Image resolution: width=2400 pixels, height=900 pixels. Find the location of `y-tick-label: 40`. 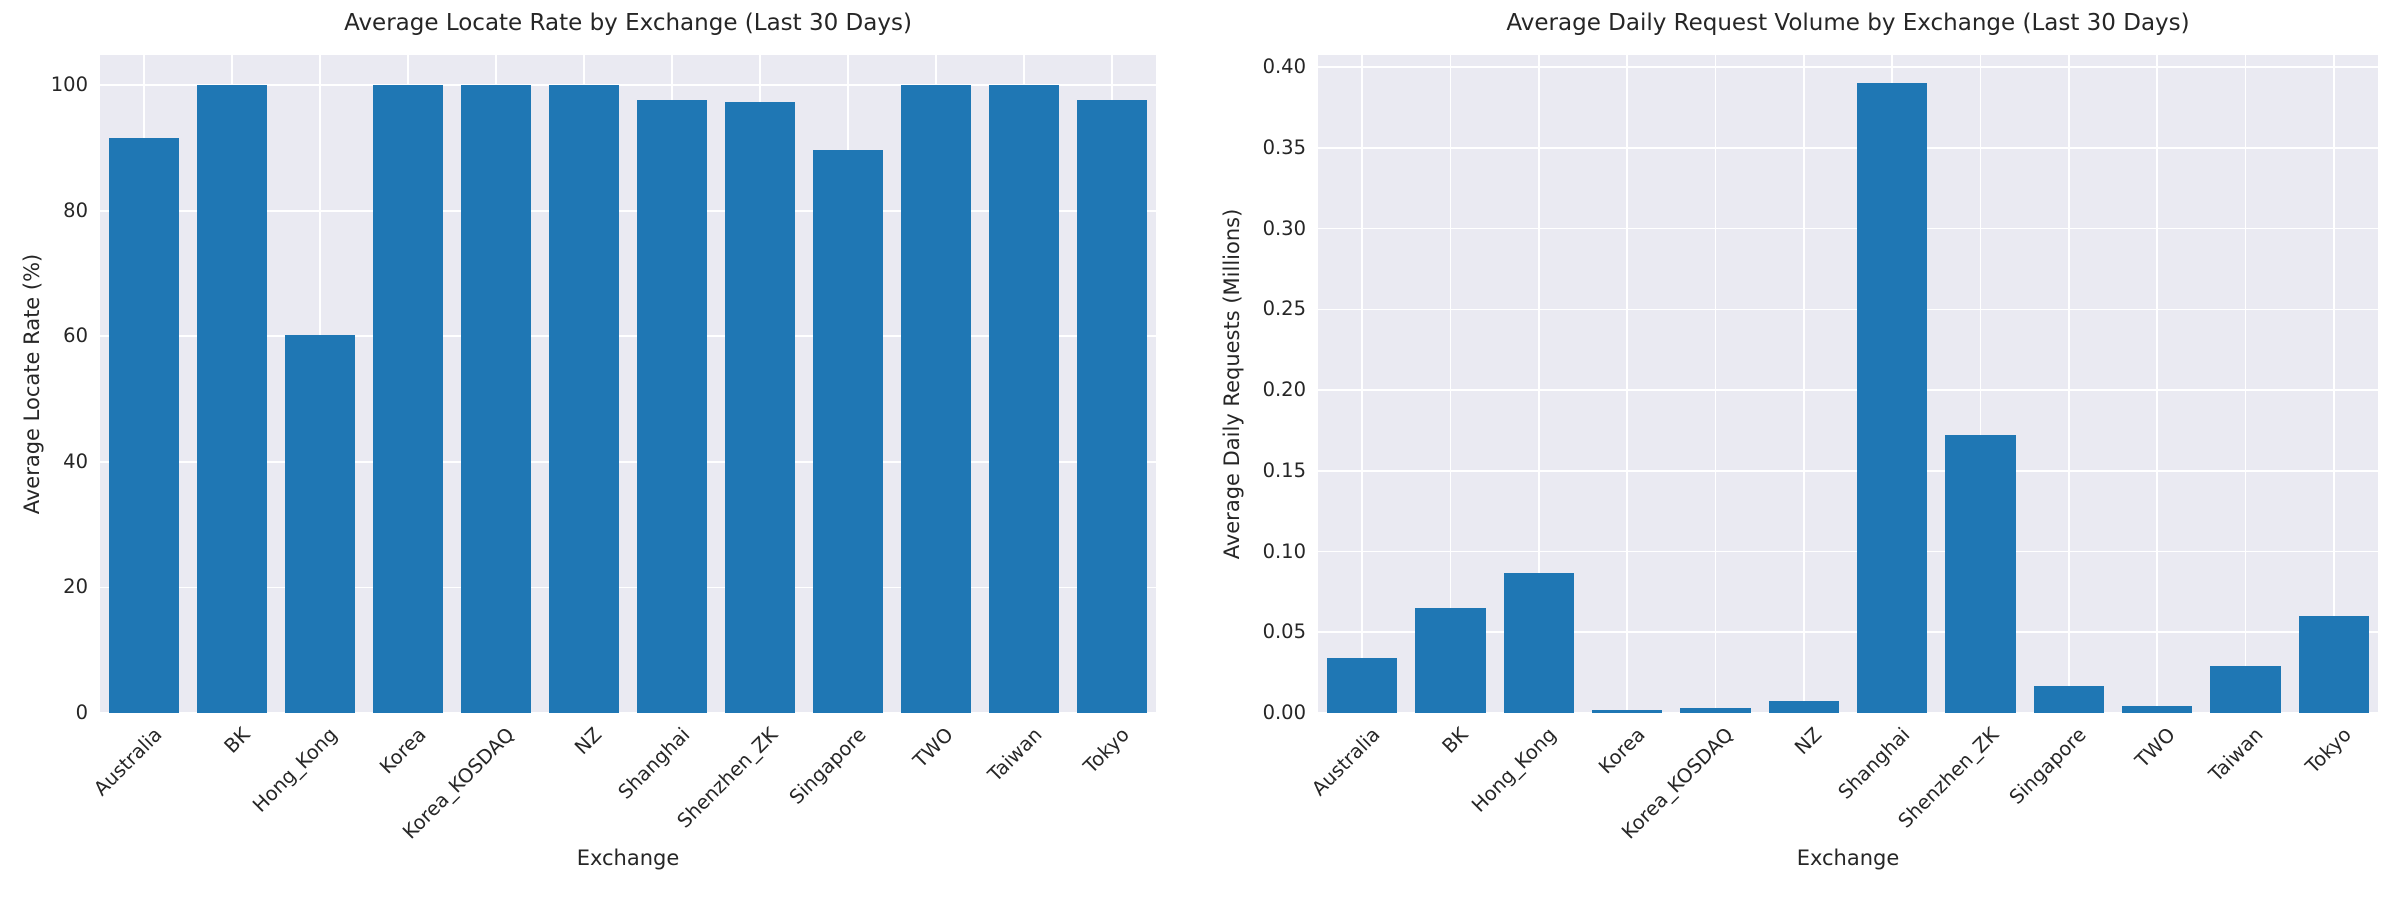

y-tick-label: 40 is located at coordinates (75, 461).